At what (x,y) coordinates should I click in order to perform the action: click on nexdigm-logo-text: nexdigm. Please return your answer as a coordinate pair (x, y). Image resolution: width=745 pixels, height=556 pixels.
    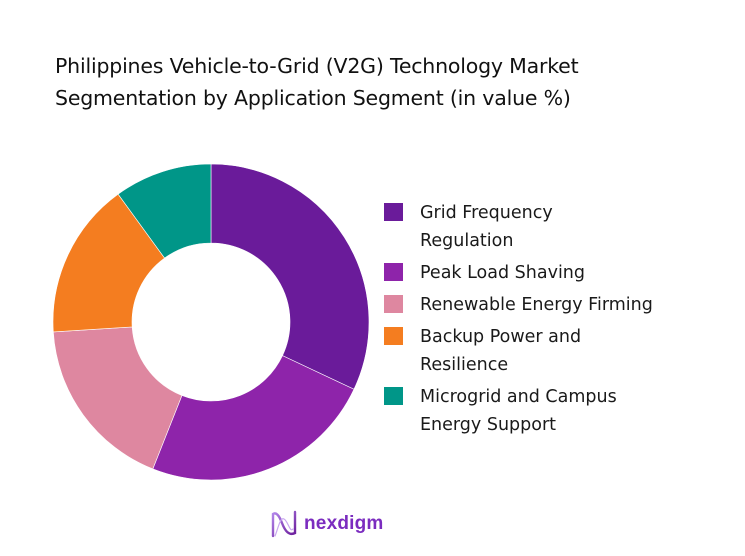
    Looking at the image, I should click on (344, 523).